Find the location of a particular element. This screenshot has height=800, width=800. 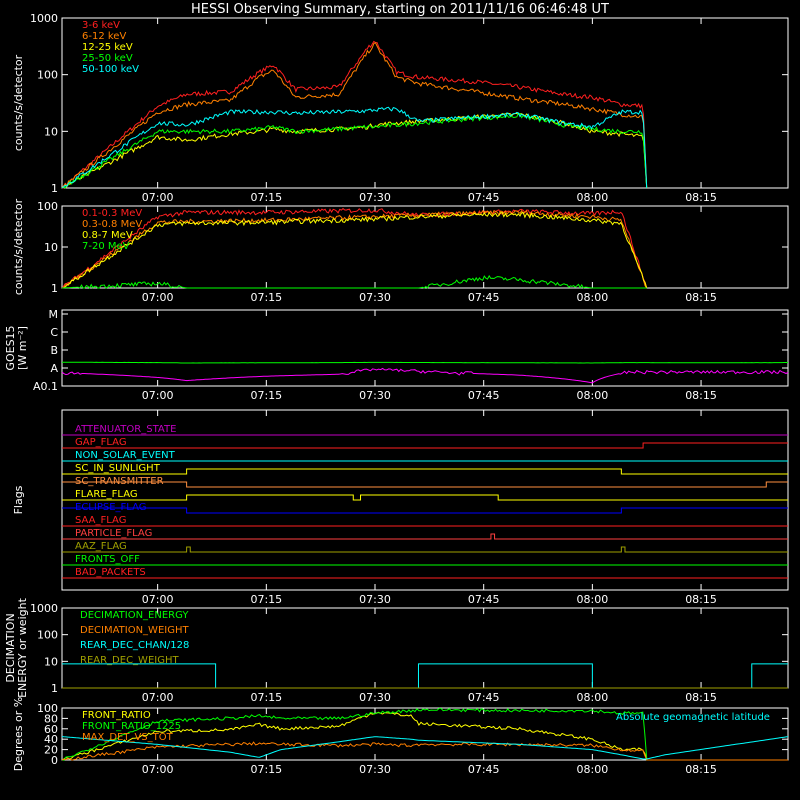

ql-lightcurves-high-xtick-label: 08:00 is located at coordinates (593, 297).